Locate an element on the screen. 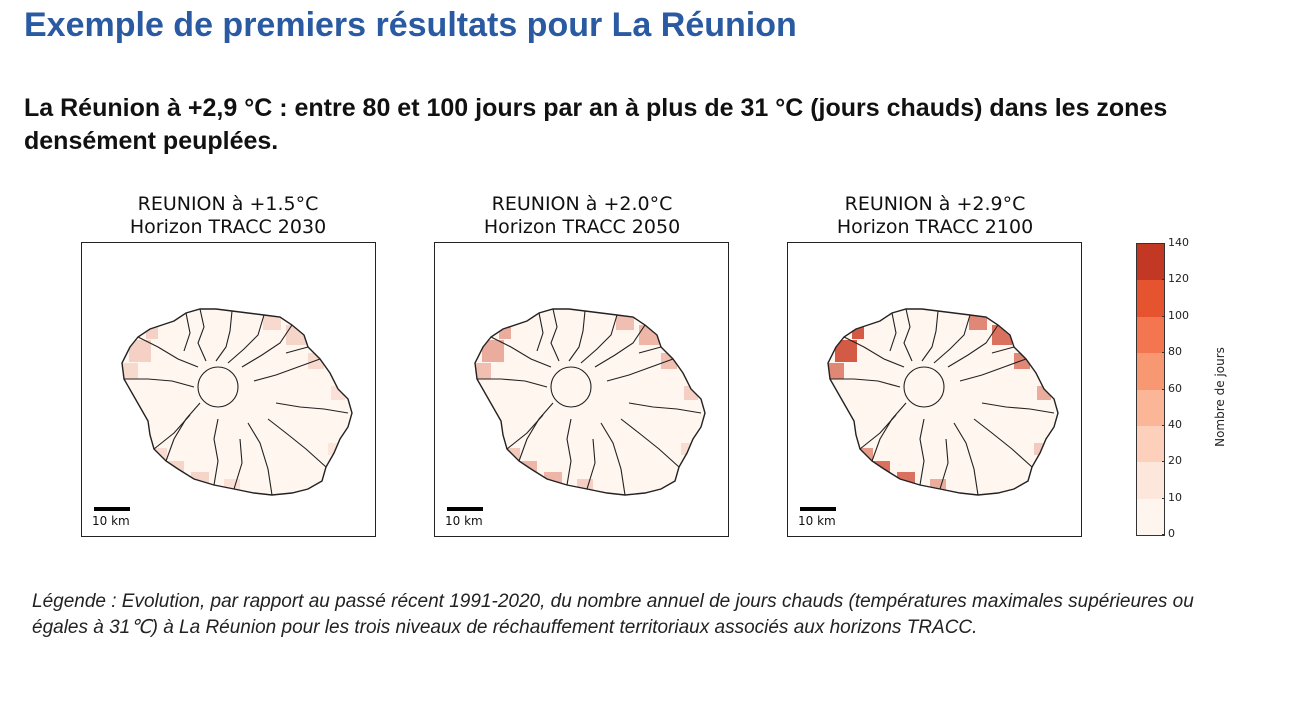  map-panel-2050: 10 km is located at coordinates (581, 389).